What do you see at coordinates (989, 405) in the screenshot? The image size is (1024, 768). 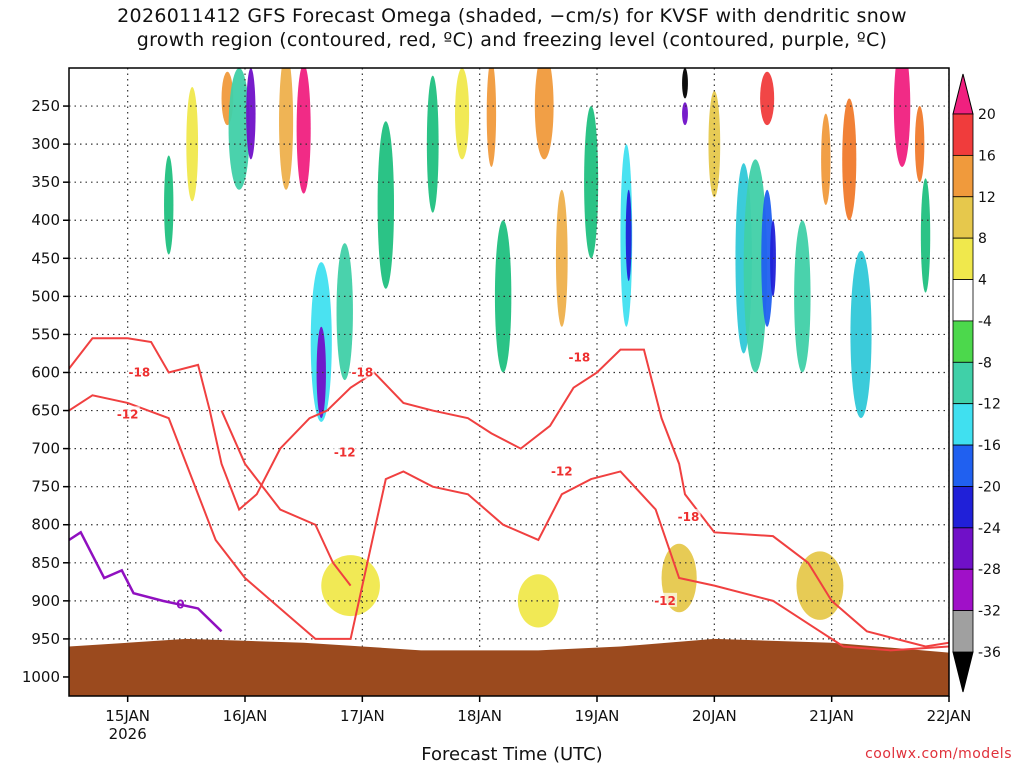 I see `colorbar-label-7: -12` at bounding box center [989, 405].